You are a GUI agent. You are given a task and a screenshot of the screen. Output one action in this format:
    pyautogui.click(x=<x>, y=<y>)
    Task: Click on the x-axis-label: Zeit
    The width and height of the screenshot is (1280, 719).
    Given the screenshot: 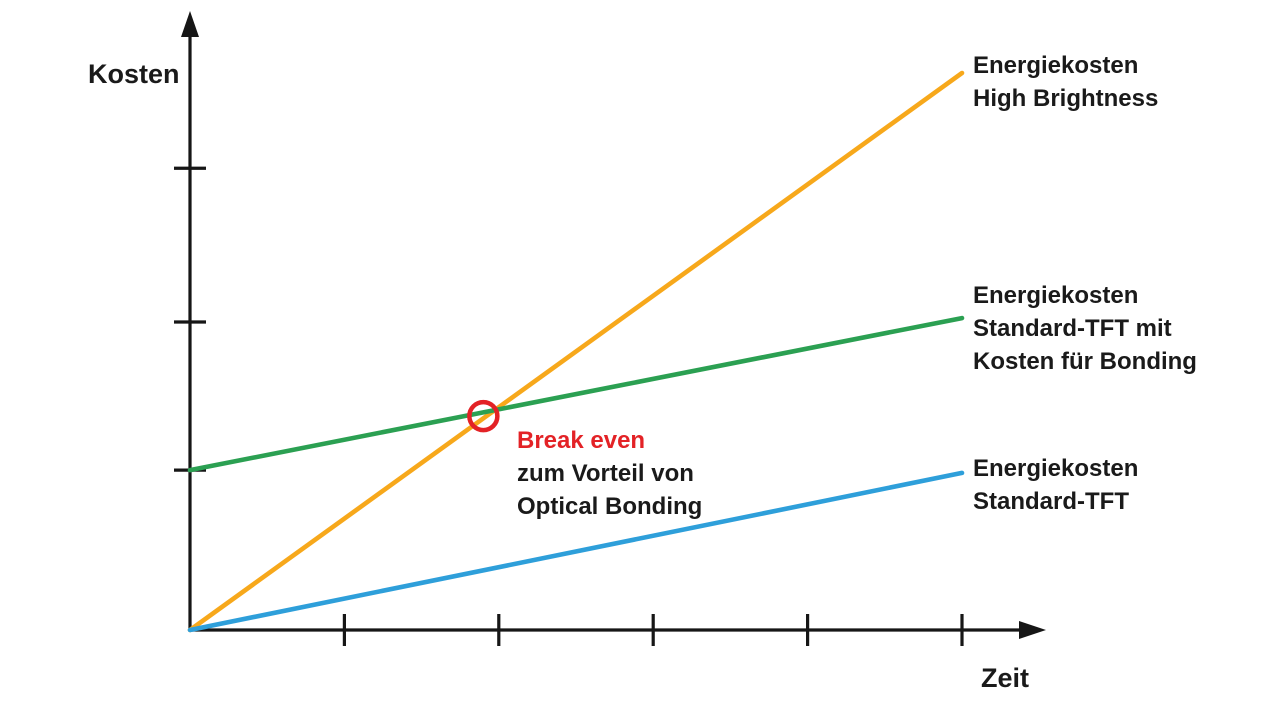 What is the action you would take?
    pyautogui.click(x=1005, y=678)
    